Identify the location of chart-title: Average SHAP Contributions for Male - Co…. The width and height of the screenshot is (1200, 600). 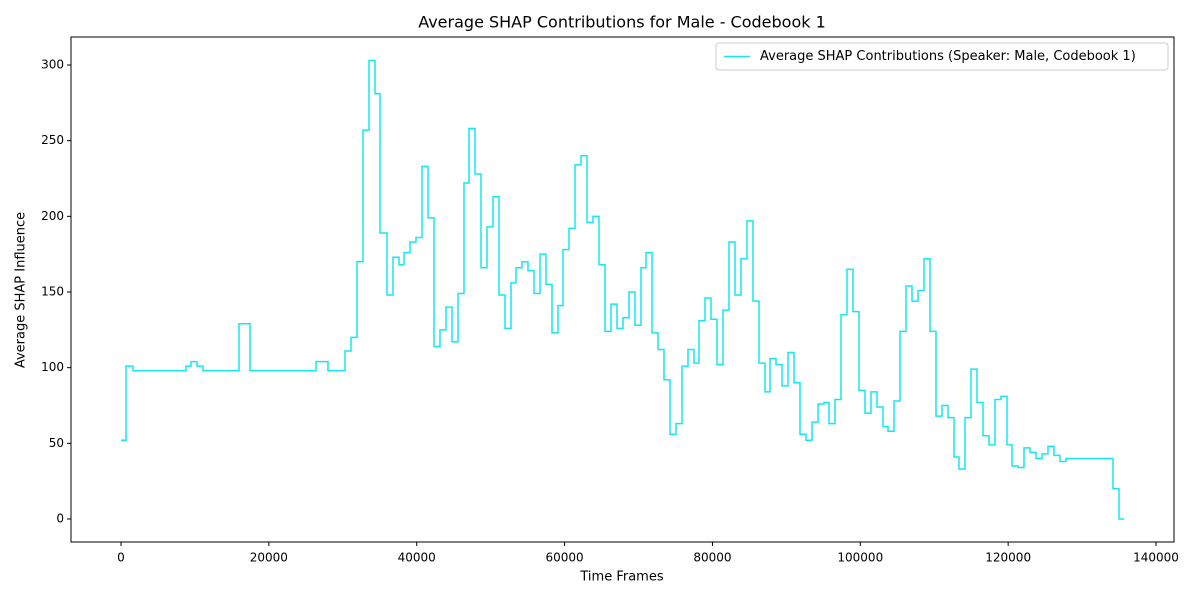
(622, 22).